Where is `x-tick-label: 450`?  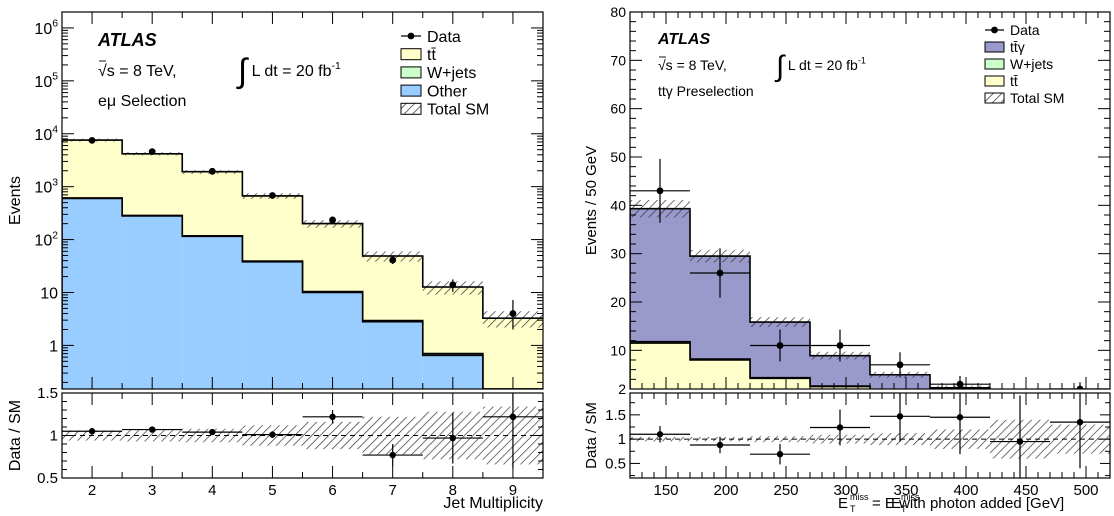
x-tick-label: 450 is located at coordinates (1025, 490).